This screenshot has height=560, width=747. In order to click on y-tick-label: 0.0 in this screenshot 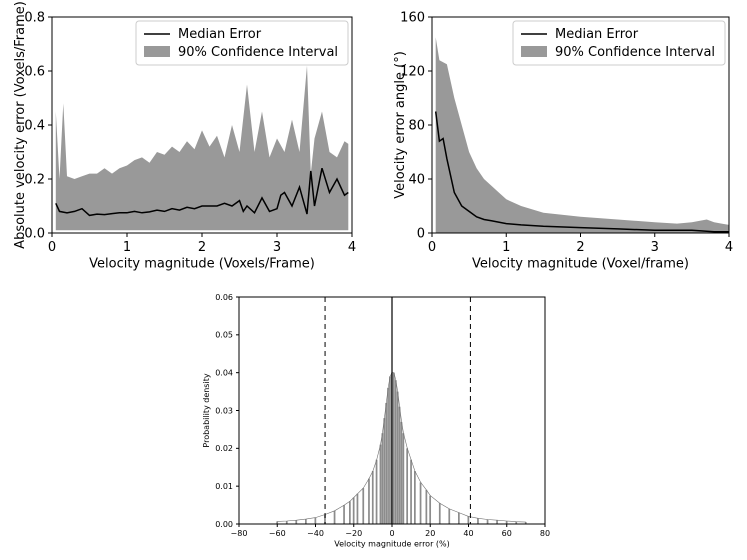, I will do `click(34, 234)`.